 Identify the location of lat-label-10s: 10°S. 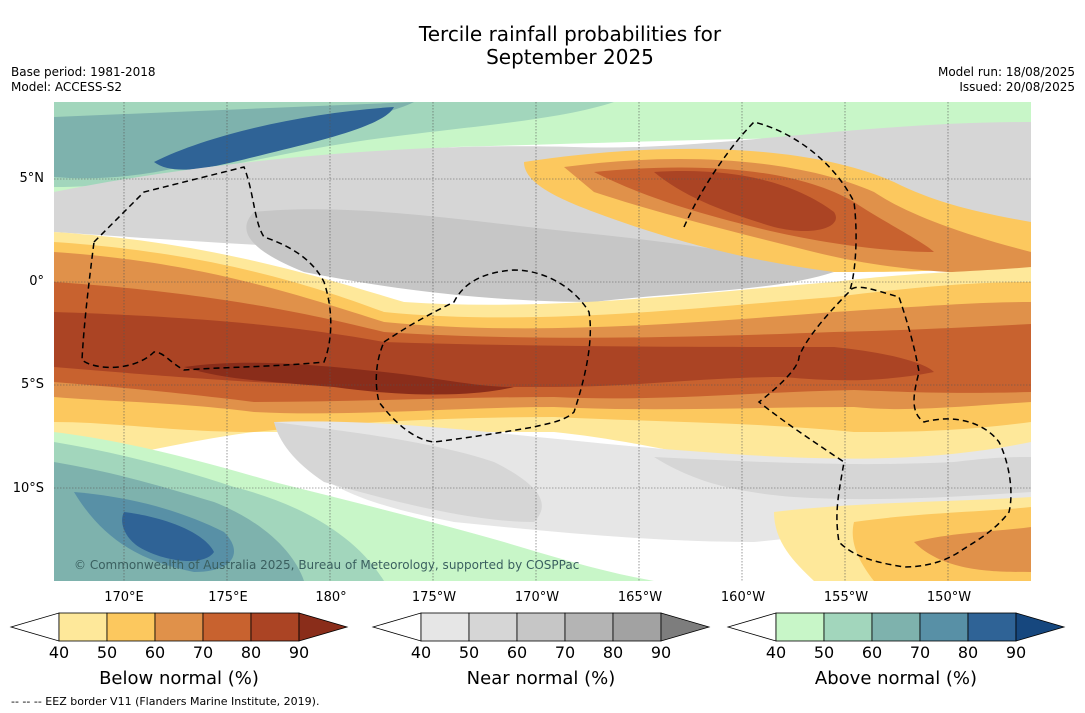
(28, 488).